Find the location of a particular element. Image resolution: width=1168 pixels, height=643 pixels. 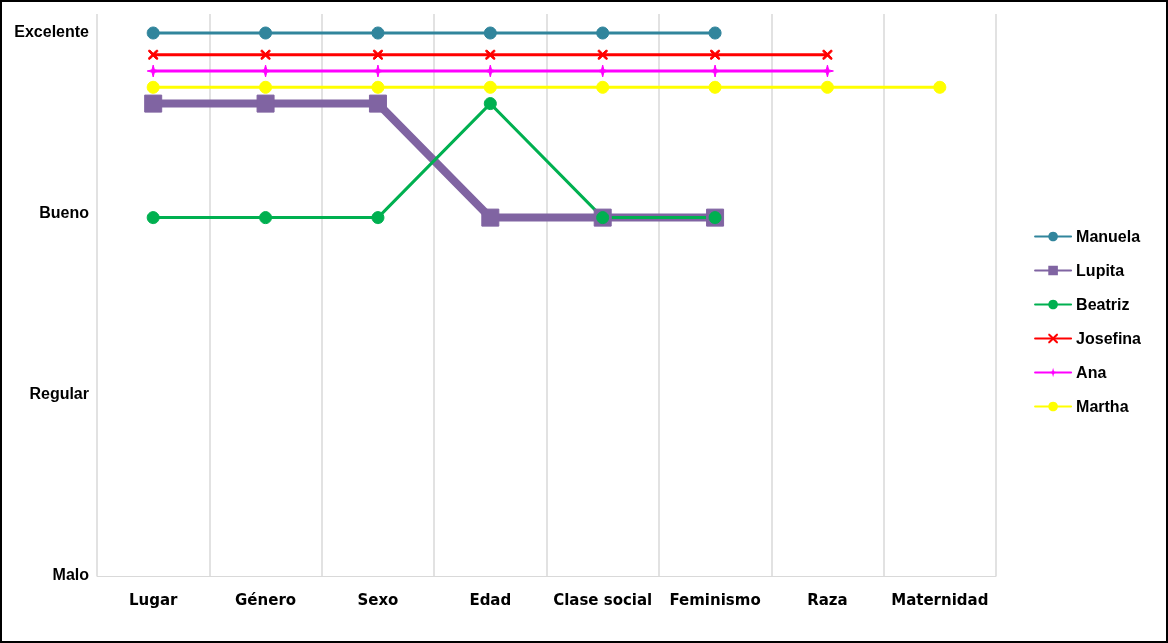

legend-label: Beatriz is located at coordinates (1103, 304).